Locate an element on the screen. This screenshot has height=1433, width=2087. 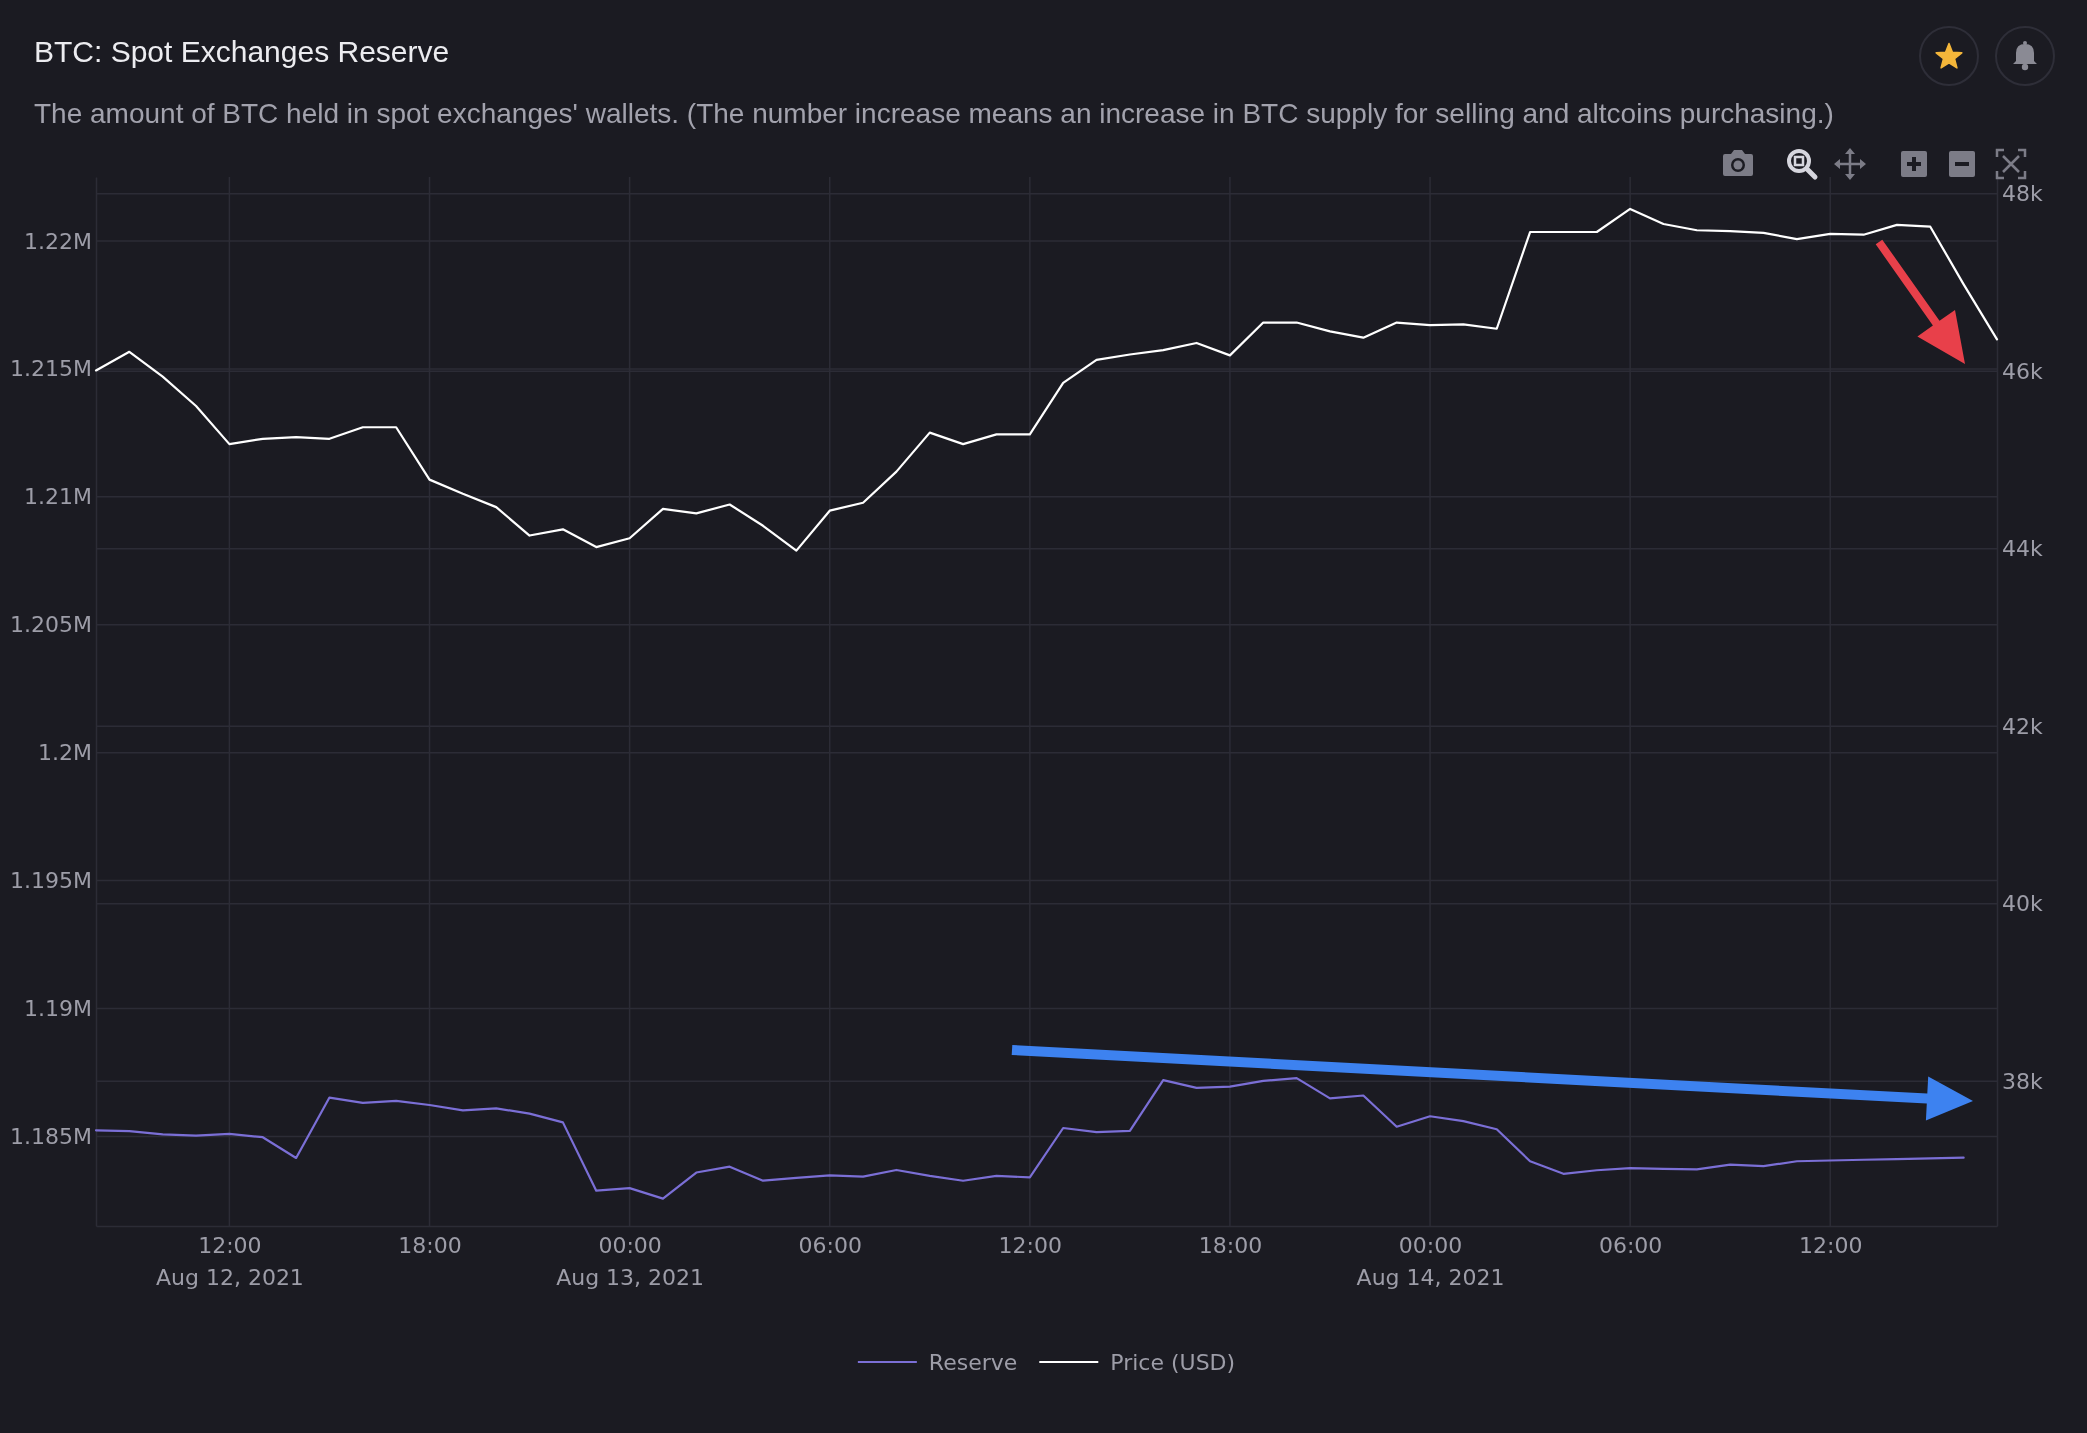
y2-tick-label: 48k is located at coordinates (2022, 194).